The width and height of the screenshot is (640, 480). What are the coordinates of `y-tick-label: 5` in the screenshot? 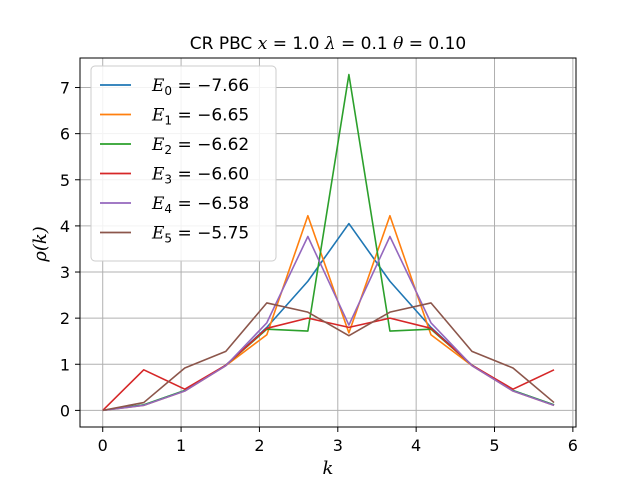 It's located at (65, 180).